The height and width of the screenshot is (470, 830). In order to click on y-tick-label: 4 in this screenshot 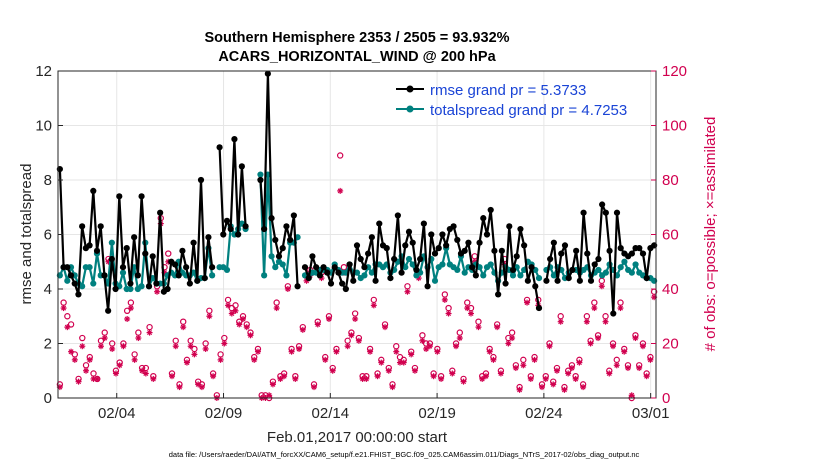, I will do `click(48, 289)`.